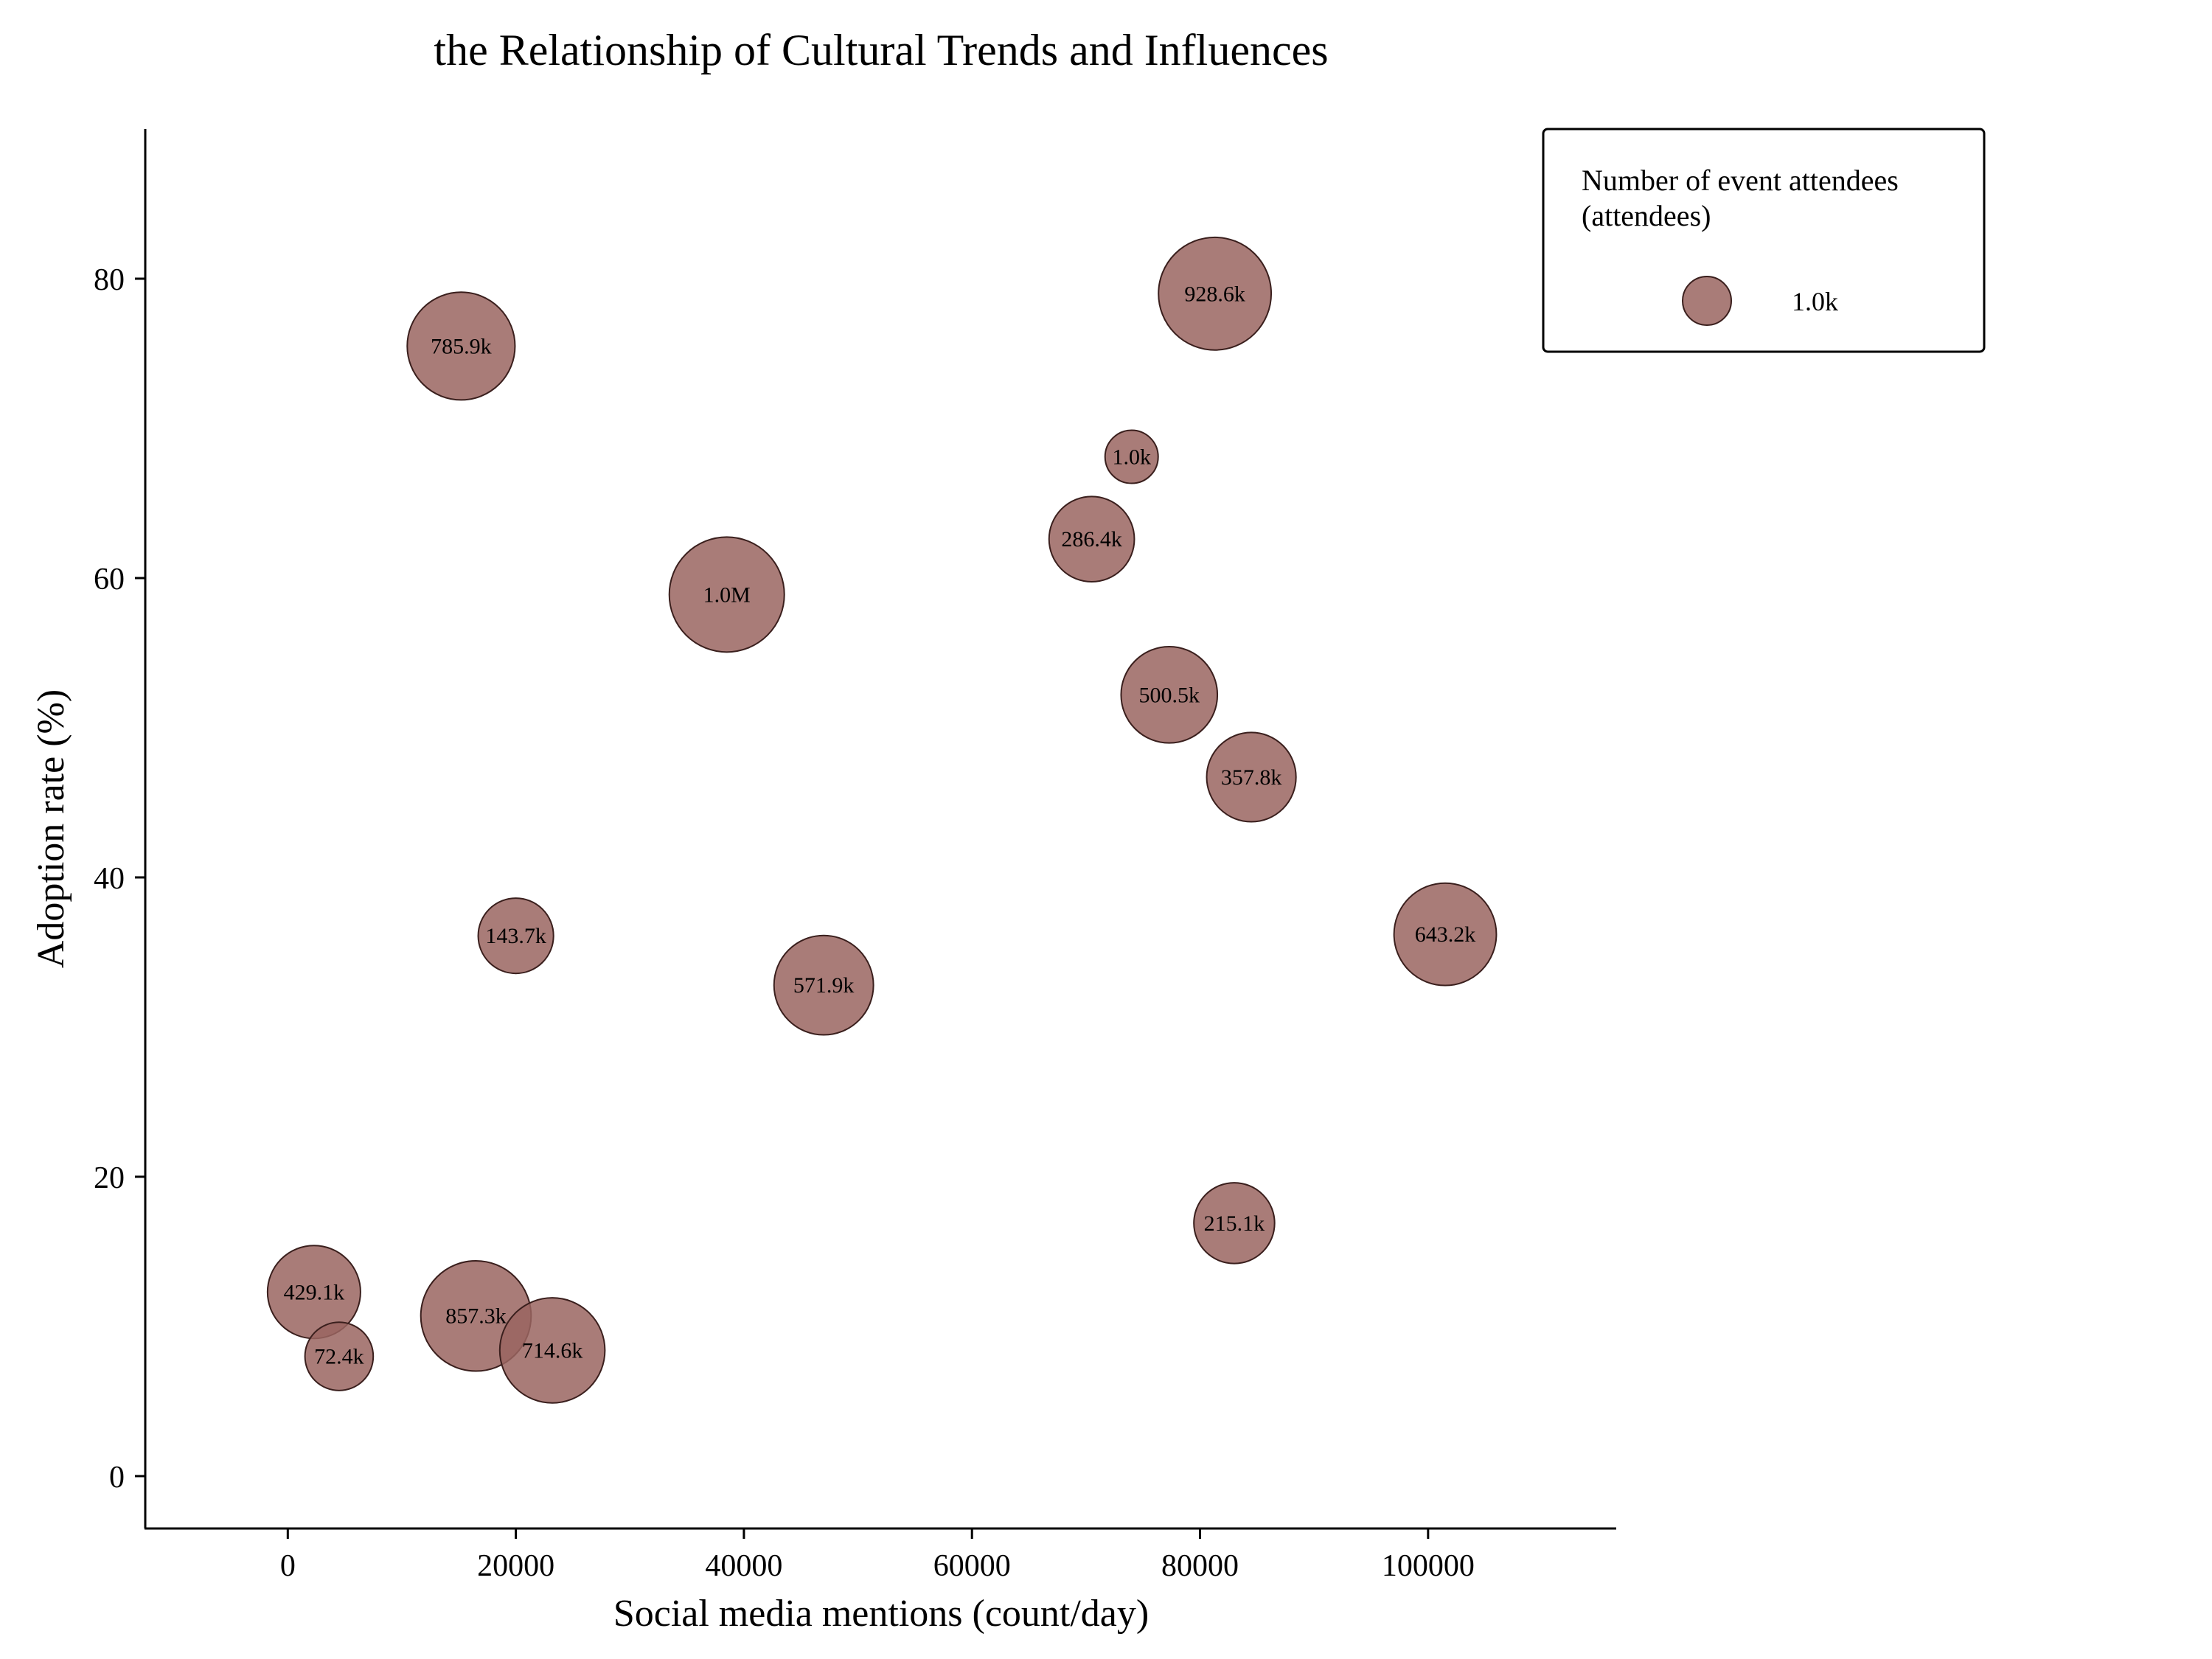 This screenshot has height=1659, width=2212. I want to click on bubble-data-label: 143.7k, so click(515, 936).